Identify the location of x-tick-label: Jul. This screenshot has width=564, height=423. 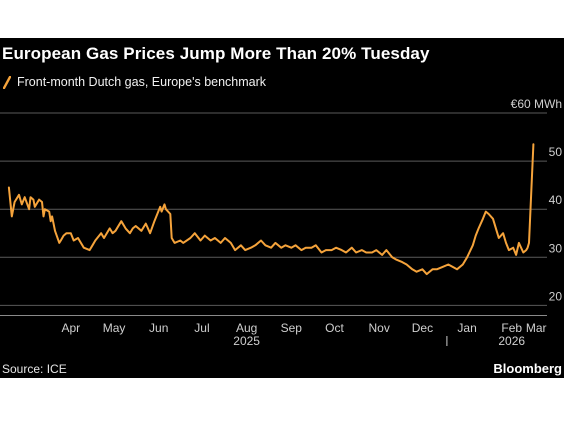
(201, 328).